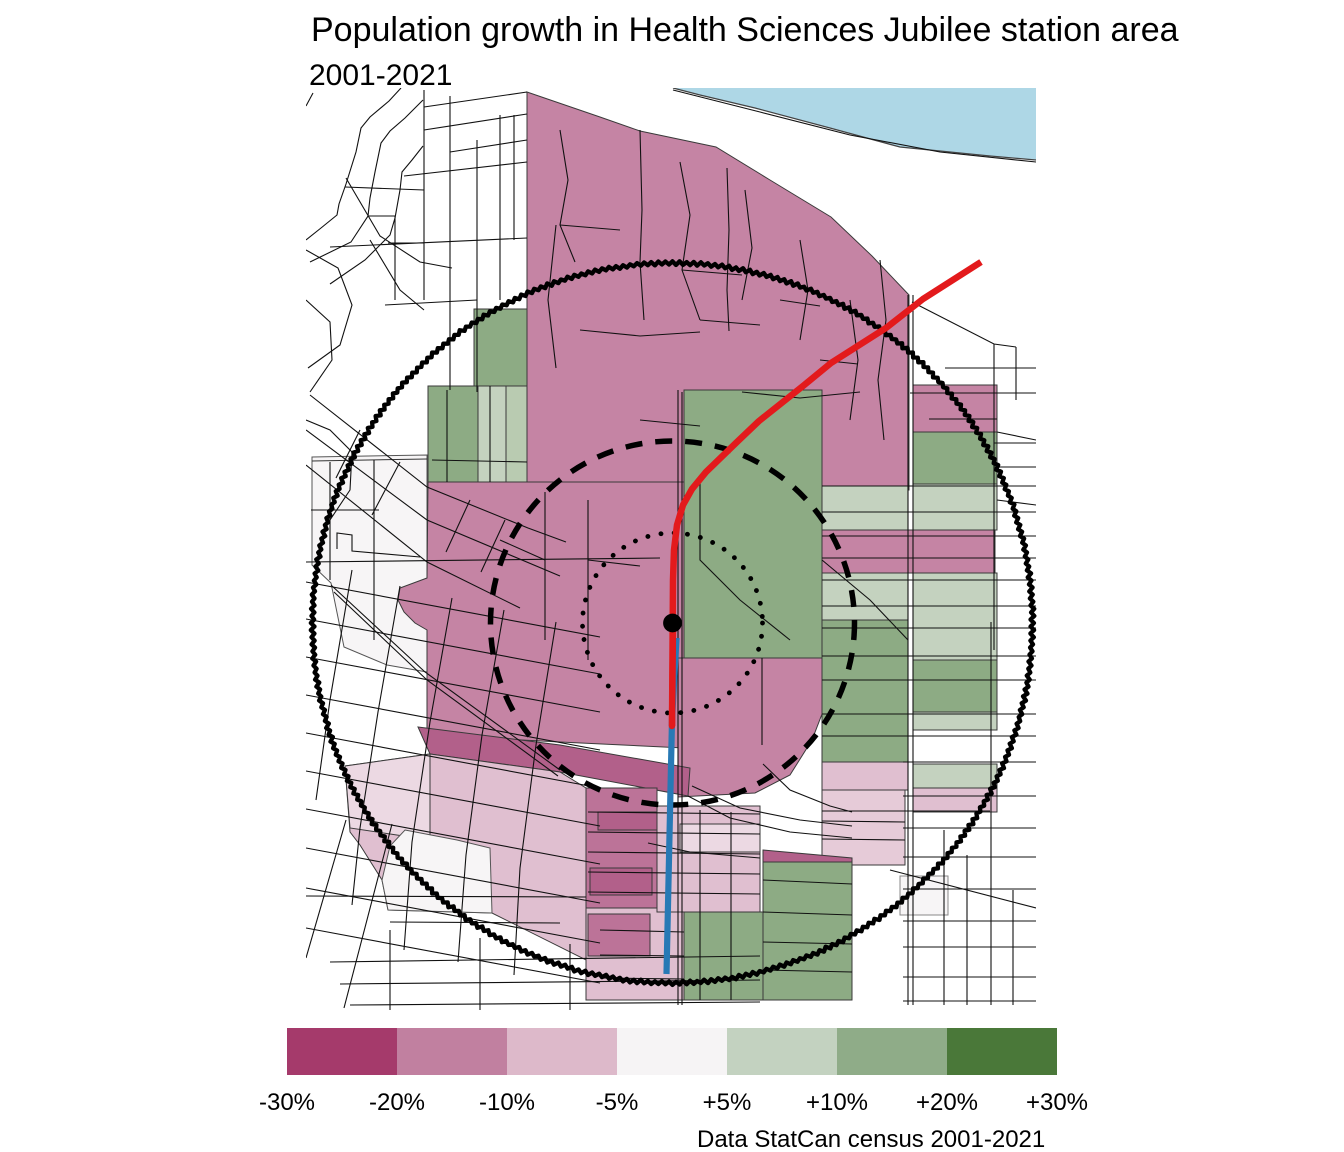 The height and width of the screenshot is (1152, 1344). Describe the element at coordinates (727, 1102) in the screenshot. I see `svg-text: +5%` at that location.